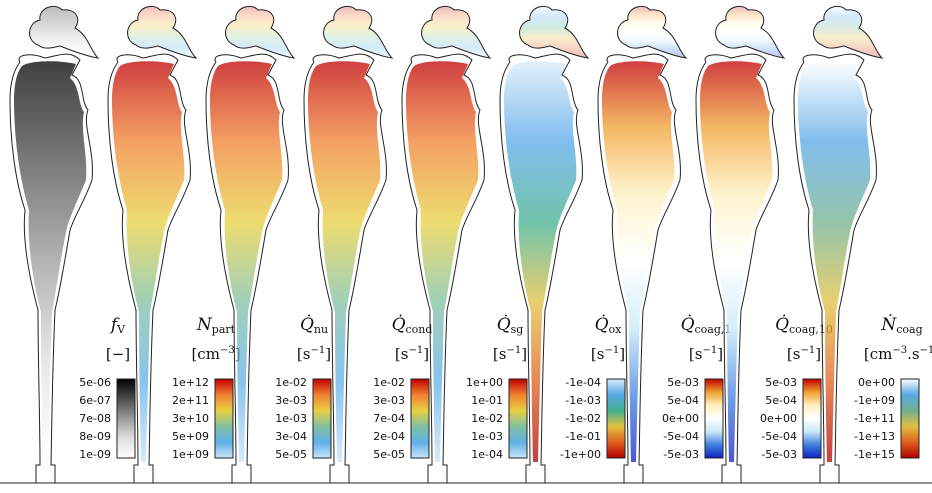 The width and height of the screenshot is (932, 493). Describe the element at coordinates (321, 329) in the screenshot. I see `subscript: nu` at that location.